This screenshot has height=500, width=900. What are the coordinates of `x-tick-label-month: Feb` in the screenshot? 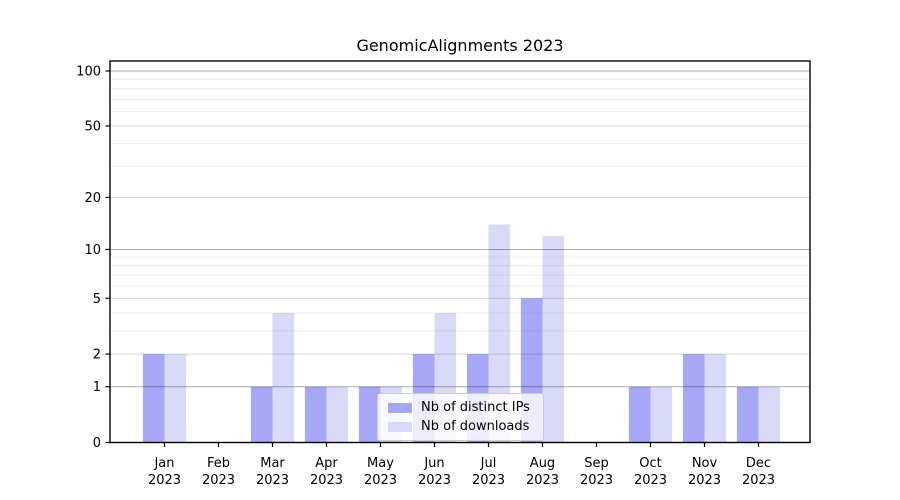 It's located at (218, 463).